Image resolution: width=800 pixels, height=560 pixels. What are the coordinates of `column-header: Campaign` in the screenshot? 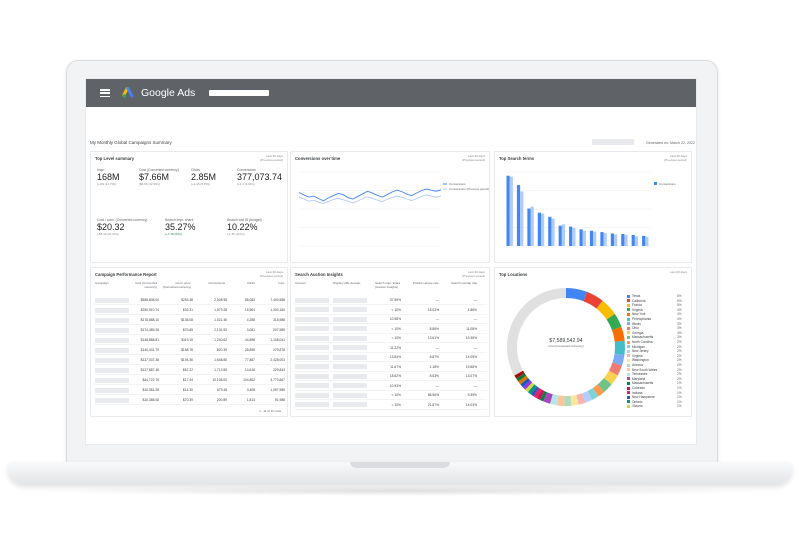 It's located at (102, 283).